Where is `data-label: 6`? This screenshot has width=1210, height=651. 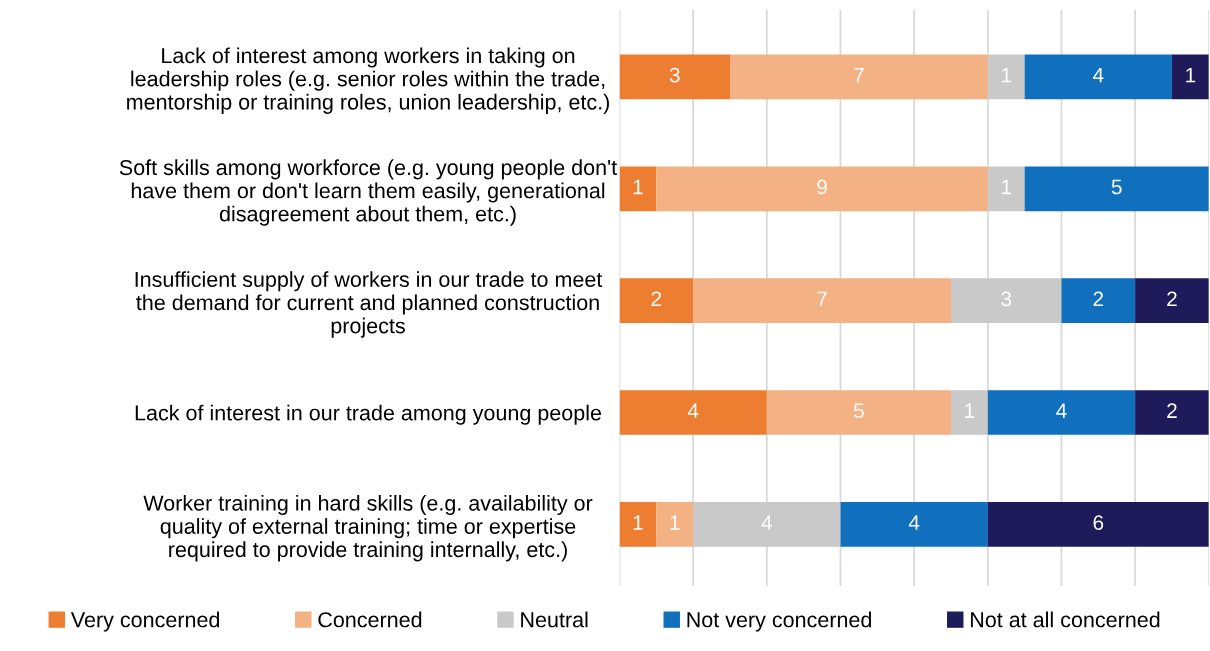 data-label: 6 is located at coordinates (1098, 522).